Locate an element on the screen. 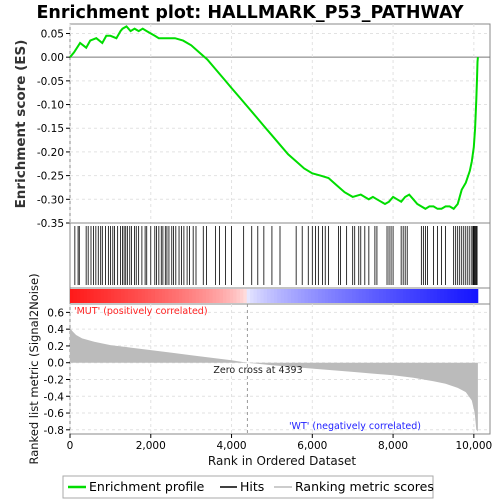 The height and width of the screenshot is (500, 500). legend-label-ranking: Ranking metric scores is located at coordinates (364, 486).